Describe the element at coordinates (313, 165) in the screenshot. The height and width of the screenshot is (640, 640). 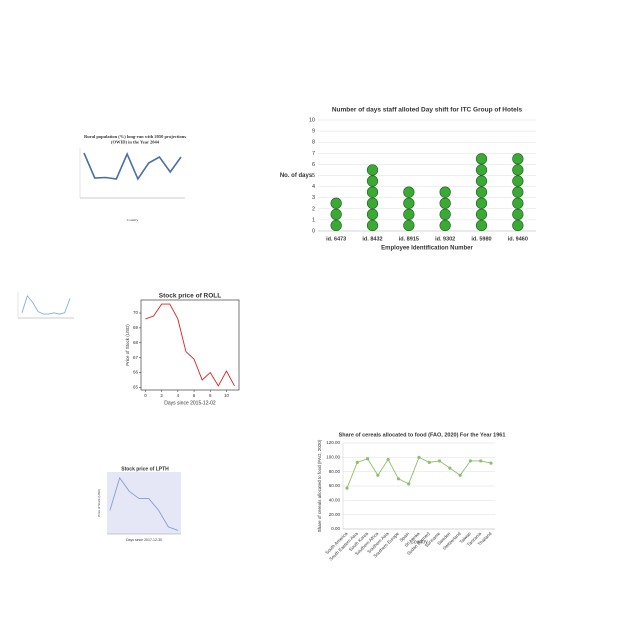
I see `y-tick-label: 6` at that location.